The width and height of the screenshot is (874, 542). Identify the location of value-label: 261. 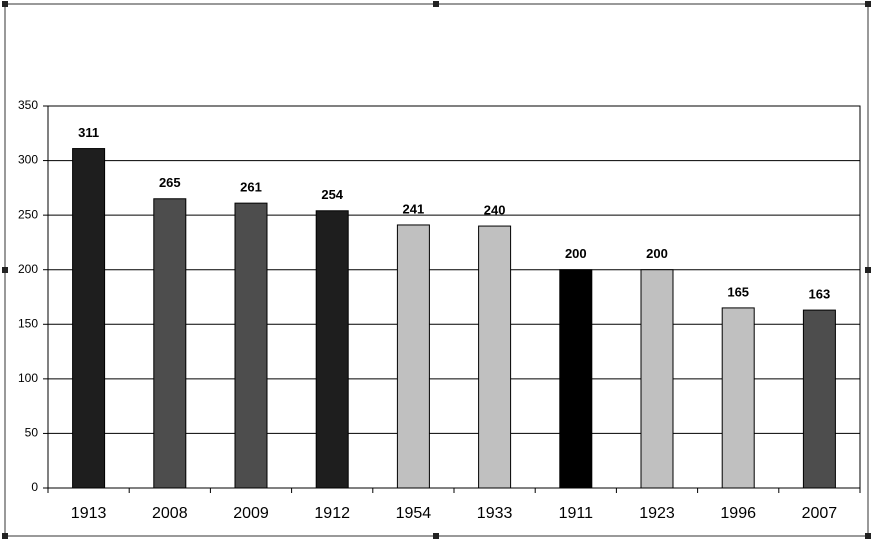
(251, 187).